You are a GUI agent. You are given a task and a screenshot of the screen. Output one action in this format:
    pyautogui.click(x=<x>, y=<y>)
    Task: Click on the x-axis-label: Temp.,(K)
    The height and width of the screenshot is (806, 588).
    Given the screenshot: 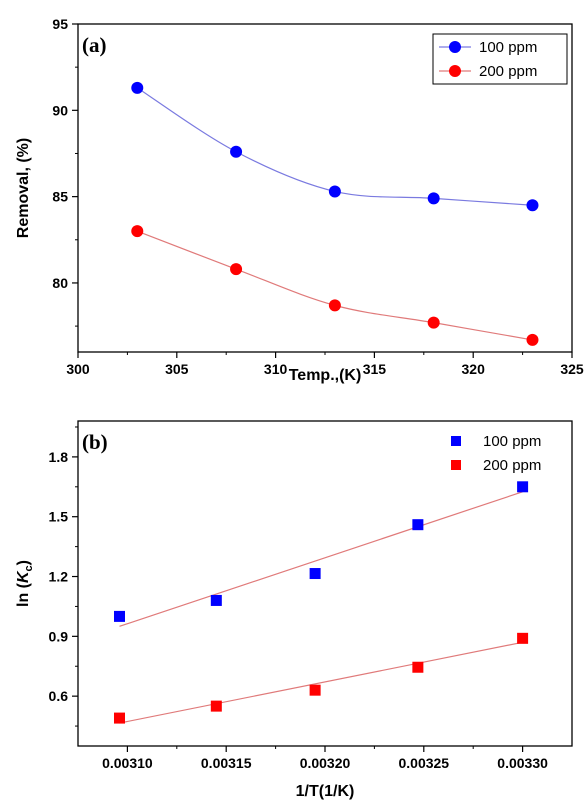 What is the action you would take?
    pyautogui.click(x=325, y=375)
    